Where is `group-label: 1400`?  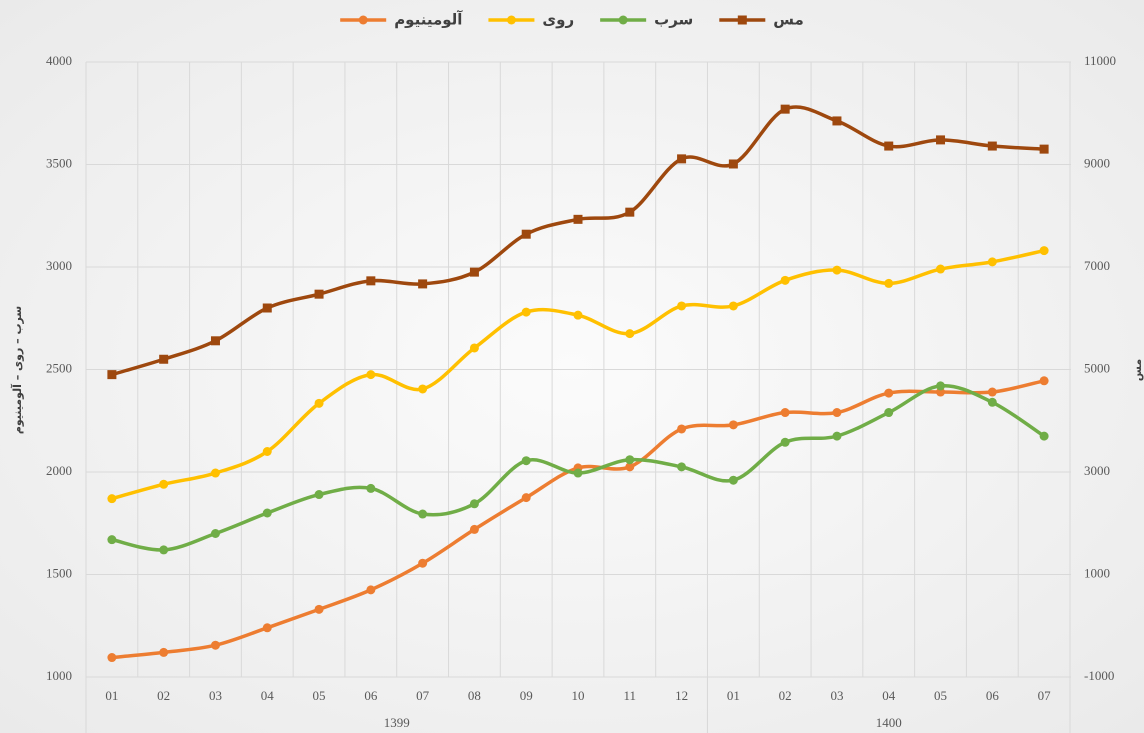
group-label: 1400 is located at coordinates (889, 722).